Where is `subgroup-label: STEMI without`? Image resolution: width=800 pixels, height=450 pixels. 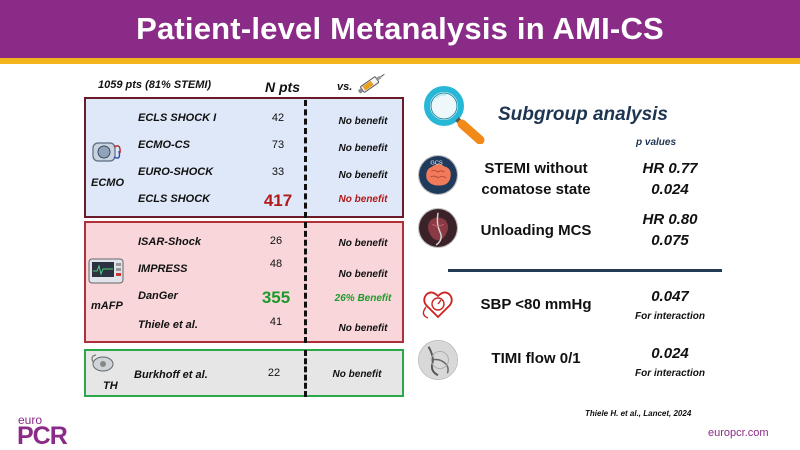
subgroup-label: STEMI without is located at coordinates (536, 168).